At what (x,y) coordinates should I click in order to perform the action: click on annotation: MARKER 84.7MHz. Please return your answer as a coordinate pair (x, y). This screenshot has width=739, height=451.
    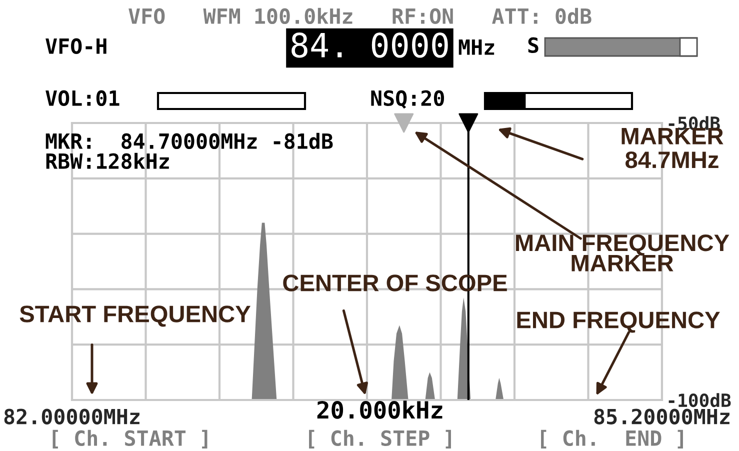
    Looking at the image, I should click on (673, 148).